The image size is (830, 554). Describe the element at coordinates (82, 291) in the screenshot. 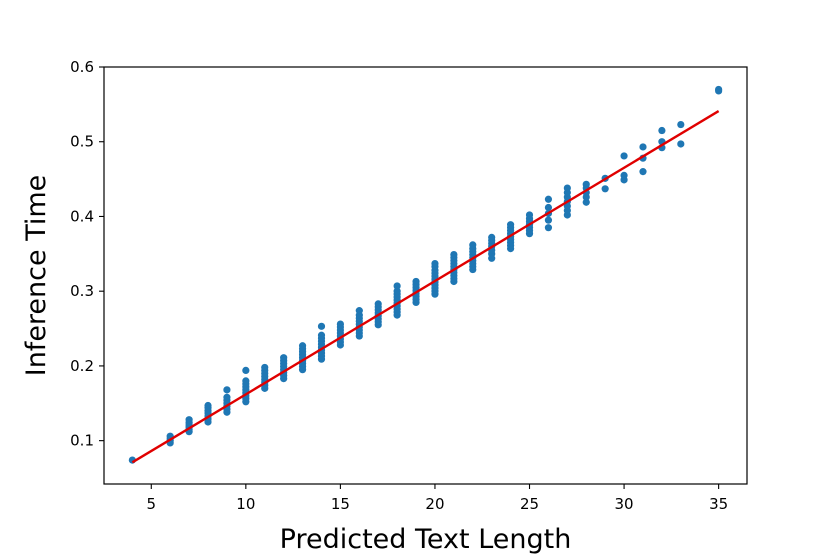

I see `y-tick-label: 0.3` at that location.